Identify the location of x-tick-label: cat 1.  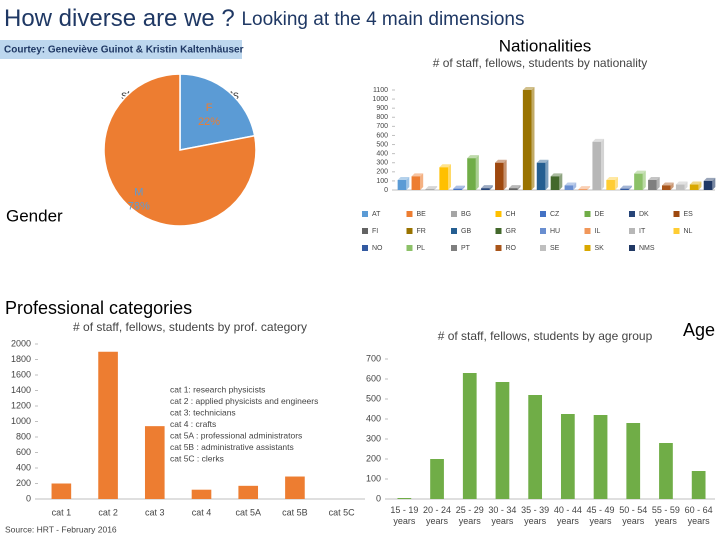
(62, 512).